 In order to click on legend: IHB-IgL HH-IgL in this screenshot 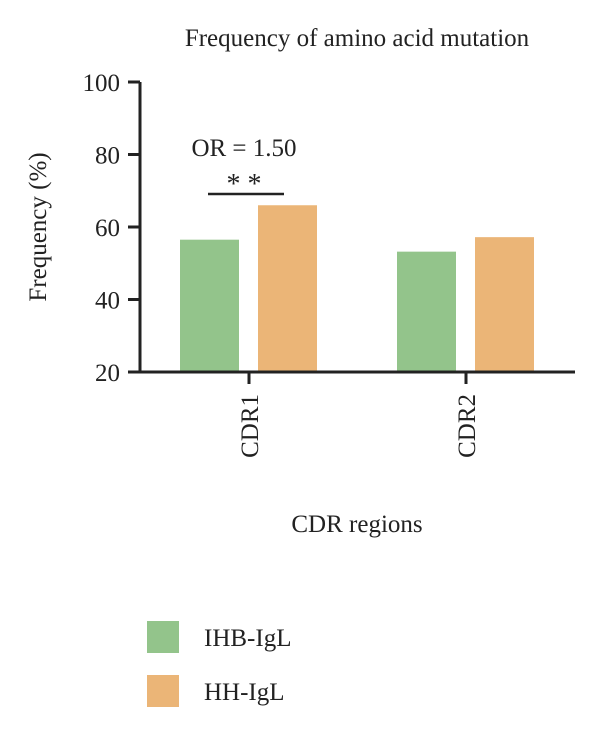, I will do `click(219, 664)`.